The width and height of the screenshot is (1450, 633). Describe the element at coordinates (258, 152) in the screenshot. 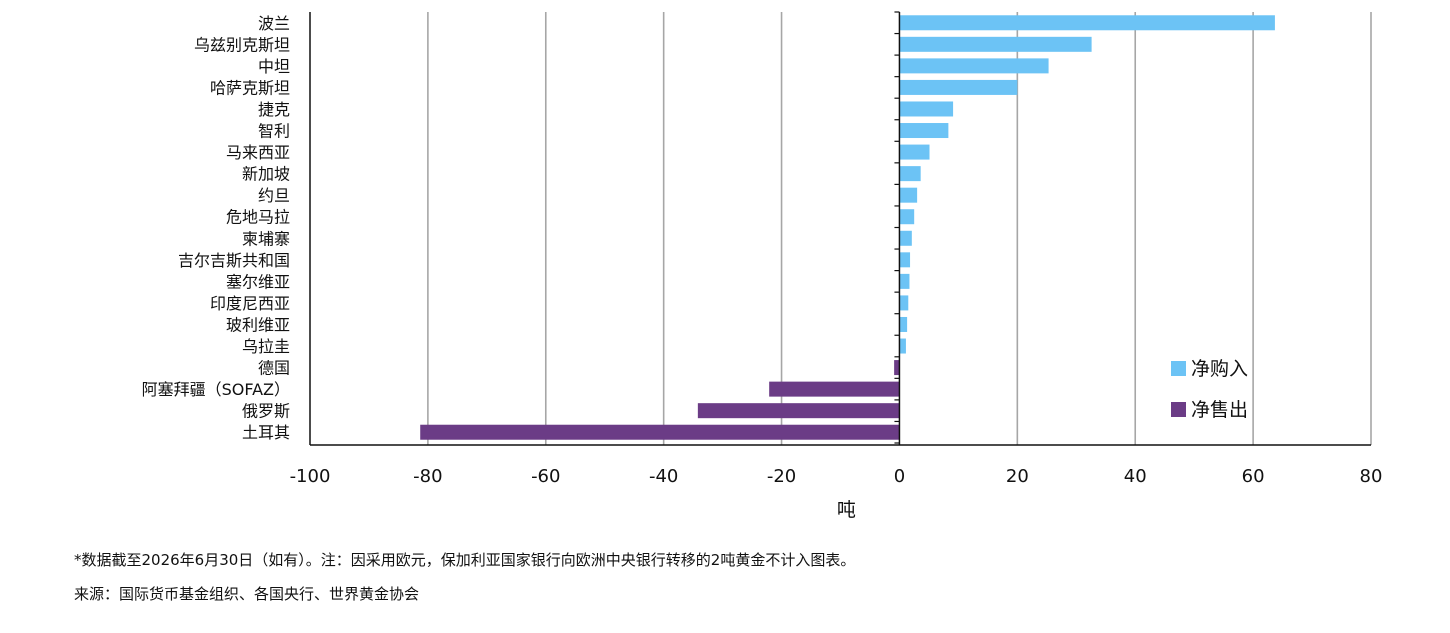

I see `category-label: 马来西亚` at that location.